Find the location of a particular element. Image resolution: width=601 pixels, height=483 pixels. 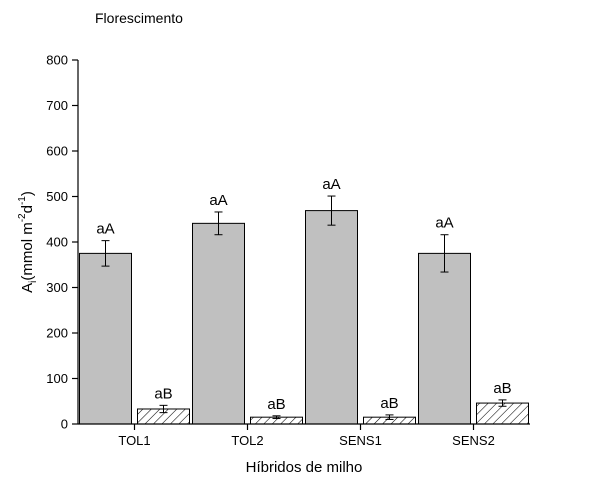

x-tick-label: SENS2 is located at coordinates (473, 440).